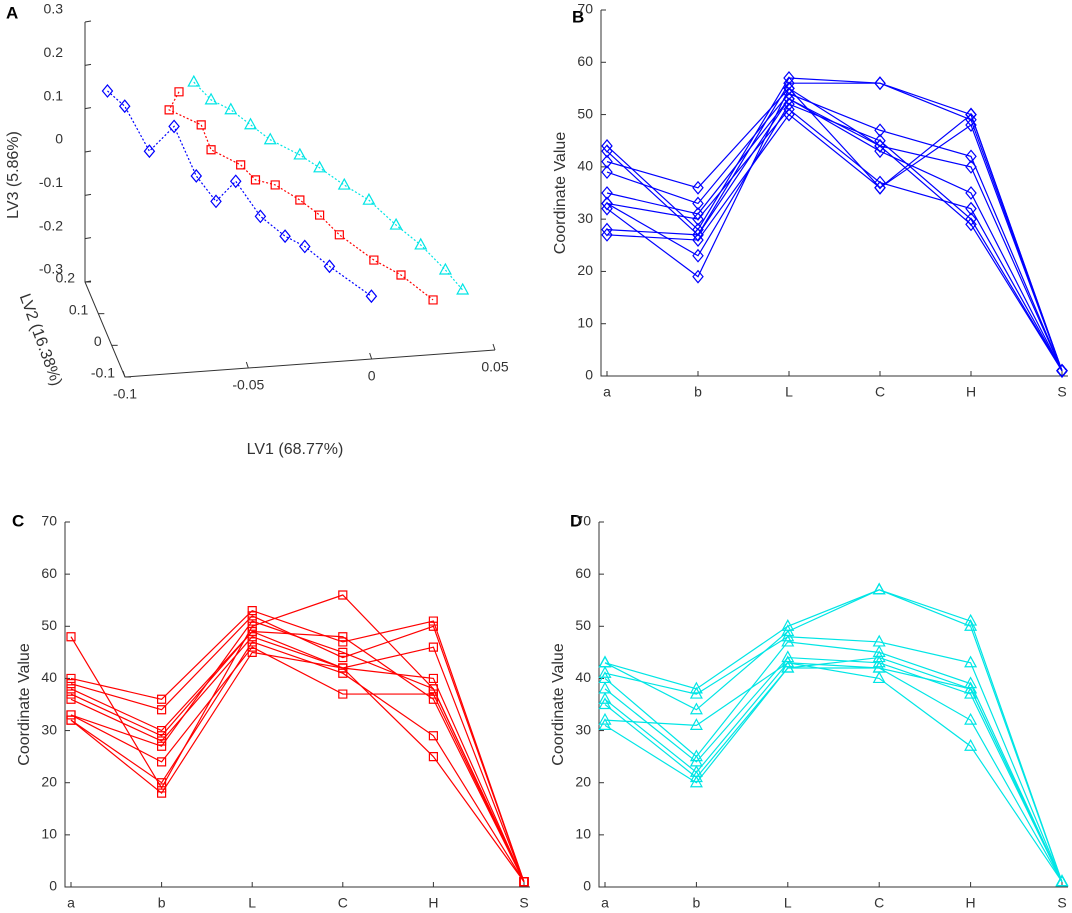  What do you see at coordinates (788, 903) in the screenshot?
I see `x-tick-label: L` at bounding box center [788, 903].